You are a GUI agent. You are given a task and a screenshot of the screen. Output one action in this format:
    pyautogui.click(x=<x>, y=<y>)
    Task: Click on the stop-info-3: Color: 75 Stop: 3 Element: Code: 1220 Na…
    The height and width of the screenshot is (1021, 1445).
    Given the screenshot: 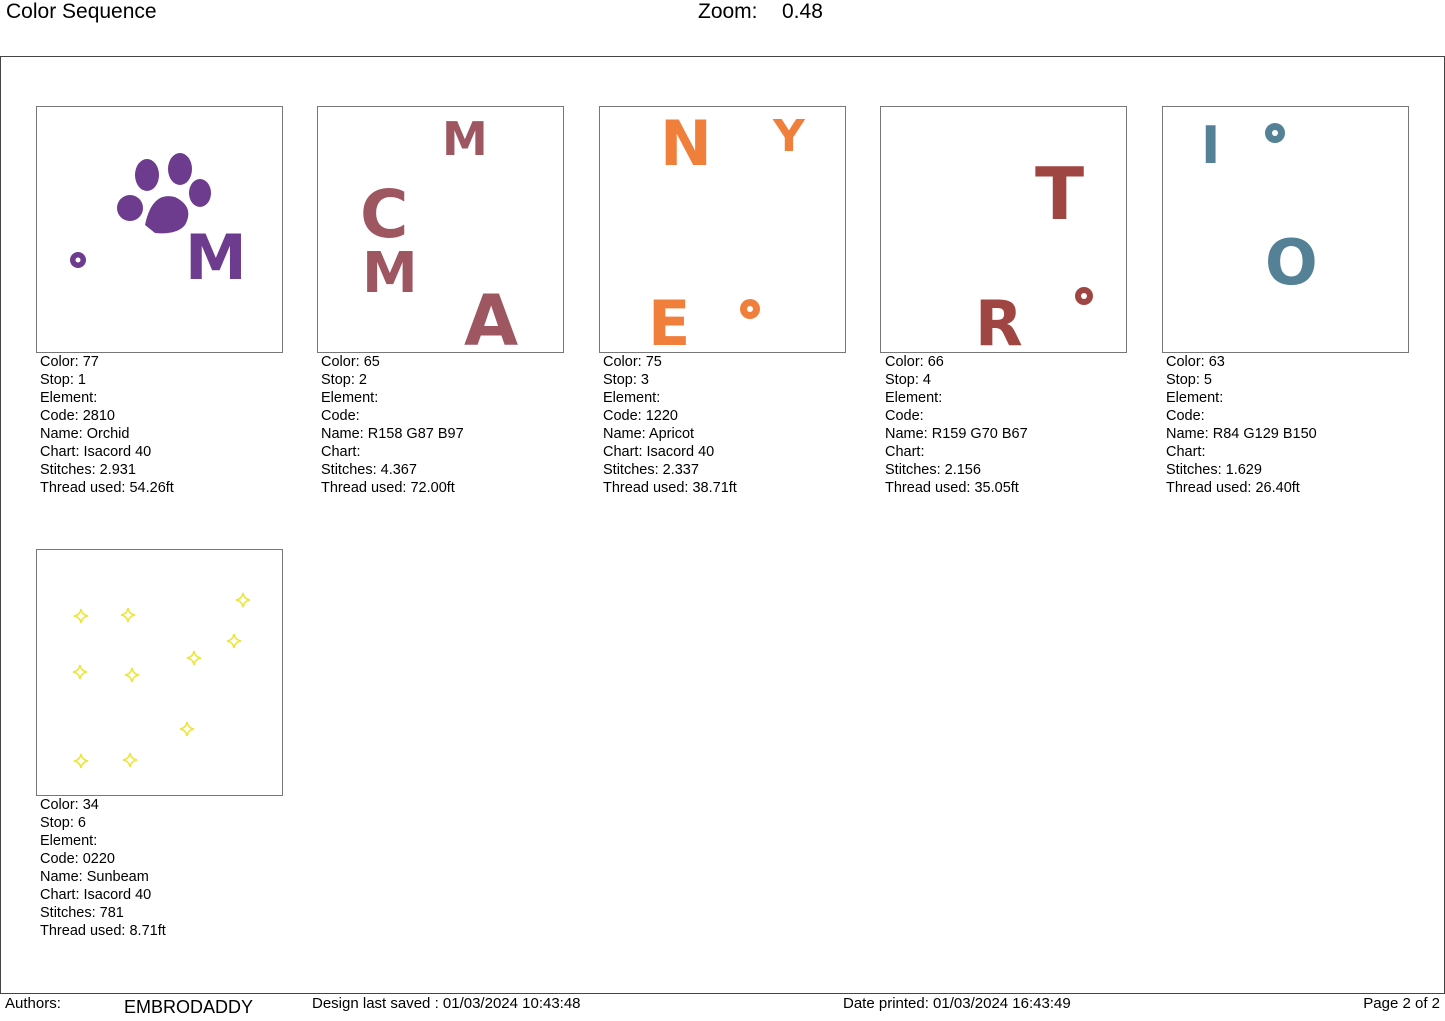 What is the action you would take?
    pyautogui.click(x=733, y=425)
    